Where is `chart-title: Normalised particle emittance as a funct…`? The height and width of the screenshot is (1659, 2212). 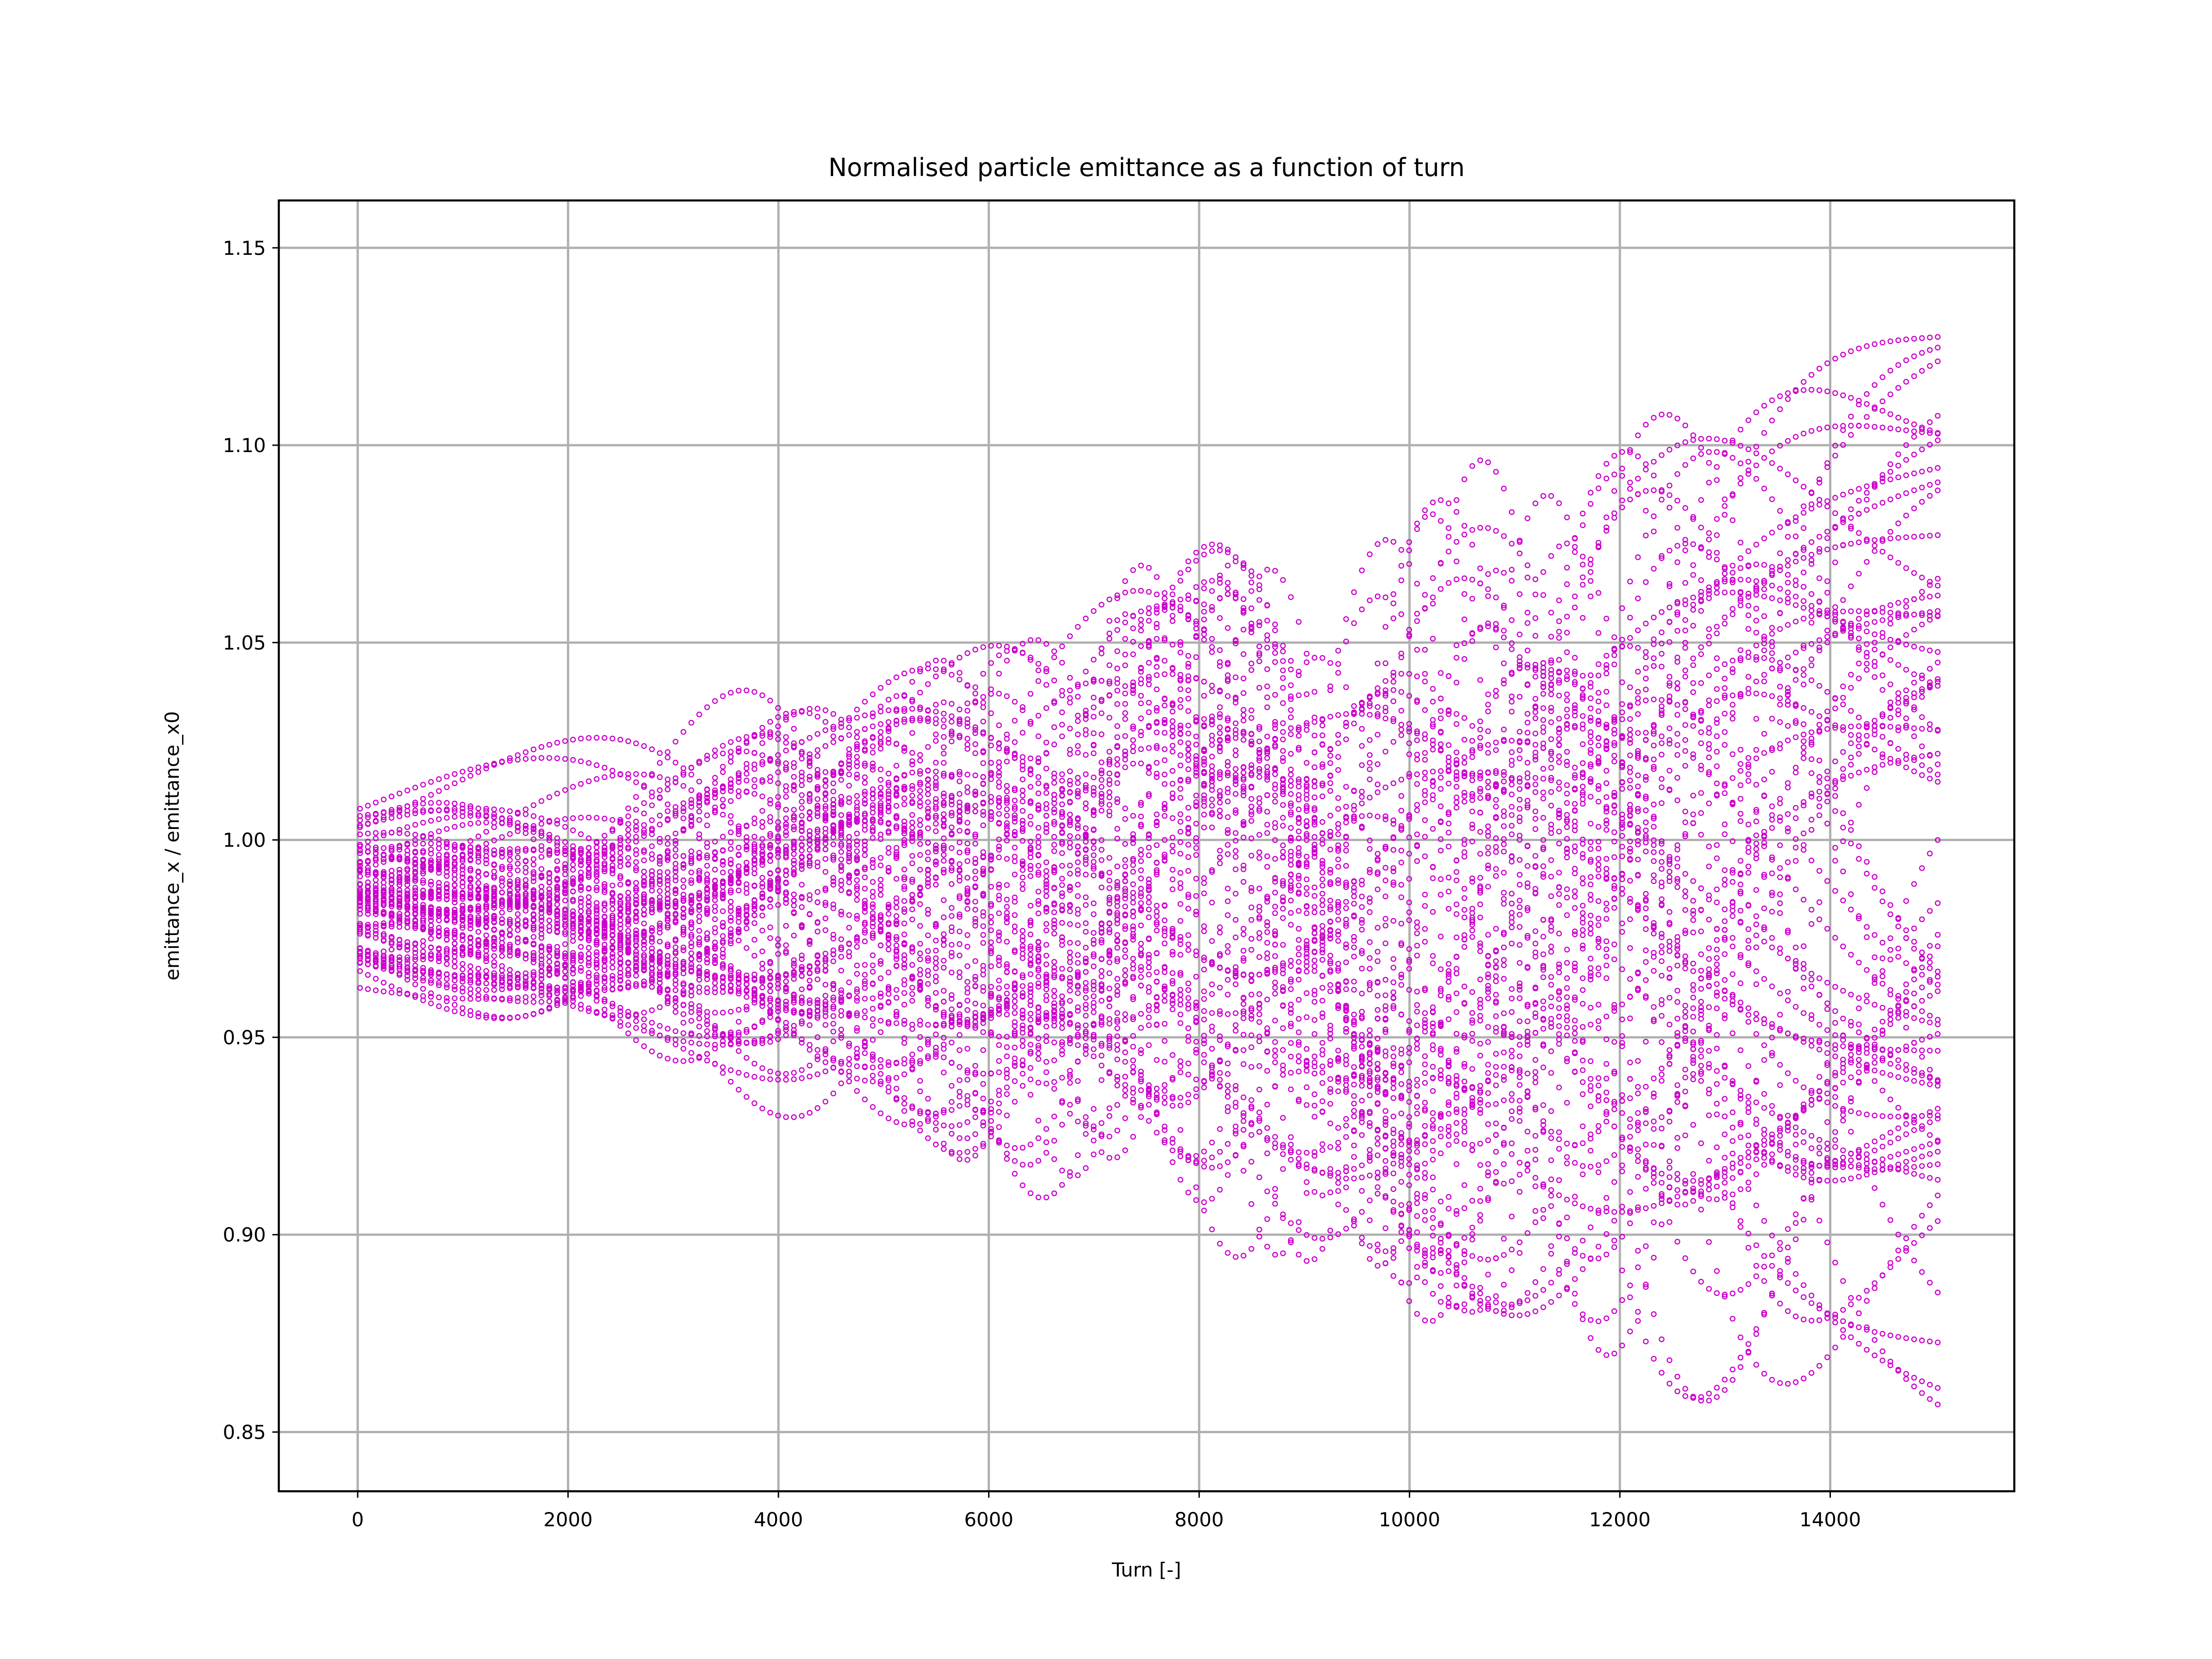
chart-title: Normalised particle emittance as a funct… is located at coordinates (1146, 167).